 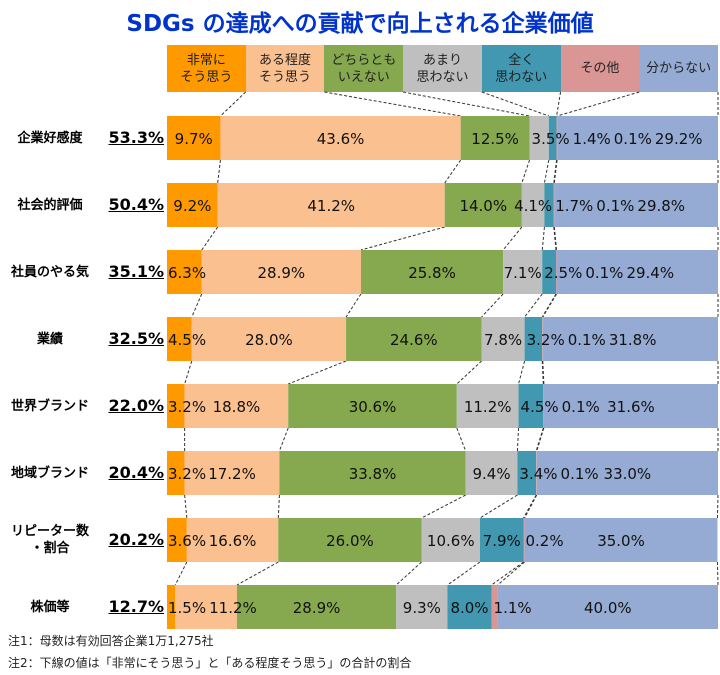 I want to click on data-label: 29.4%, so click(x=650, y=273).